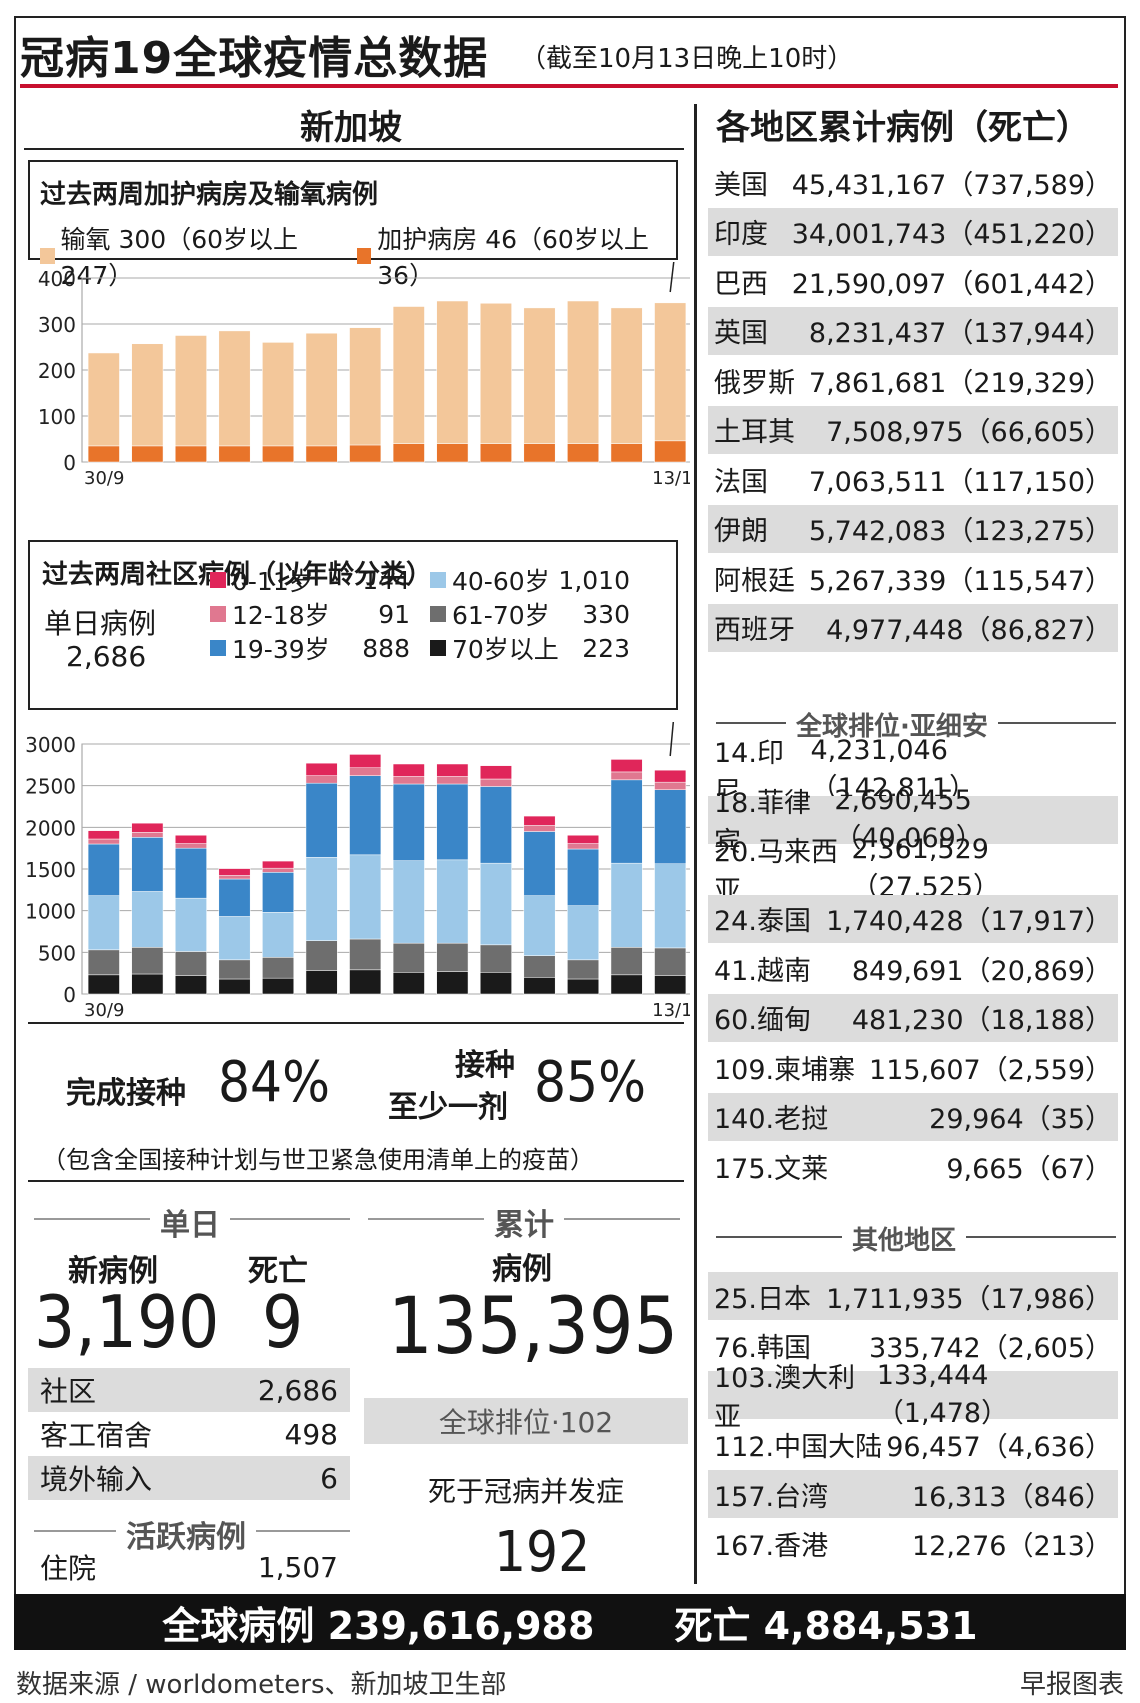 The width and height of the screenshot is (1140, 1703). Describe the element at coordinates (386, 648) in the screenshot. I see `age-group-value: 888` at that location.